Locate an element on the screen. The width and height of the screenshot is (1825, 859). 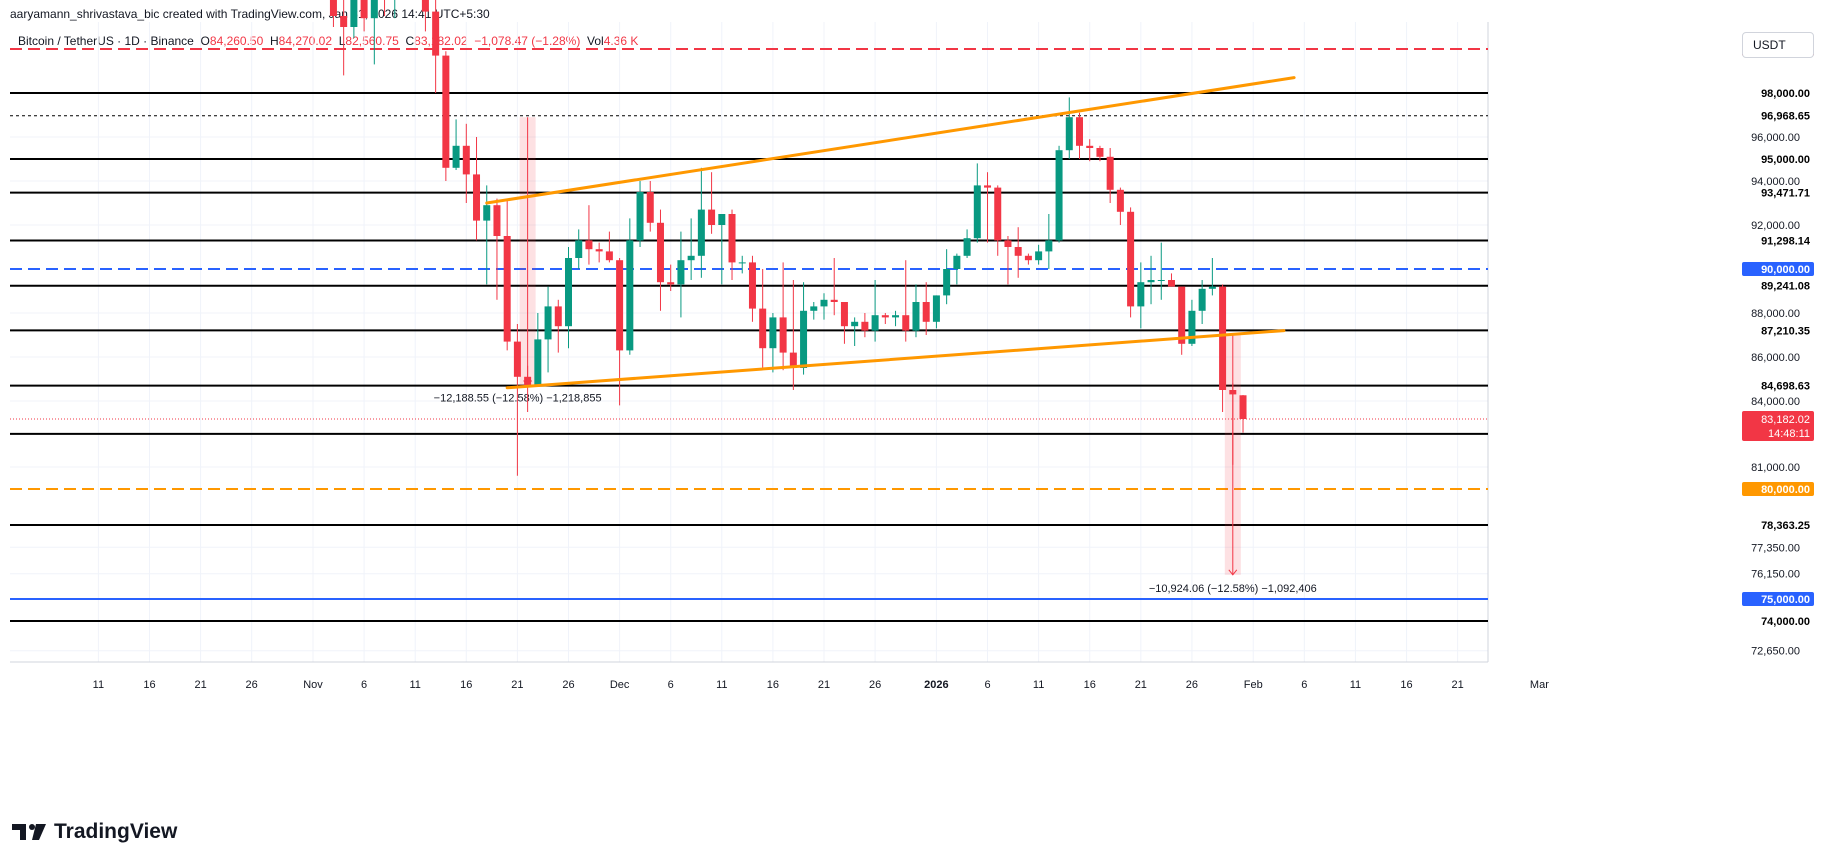
level-price-tag: 95,000.00 is located at coordinates (1778, 159).